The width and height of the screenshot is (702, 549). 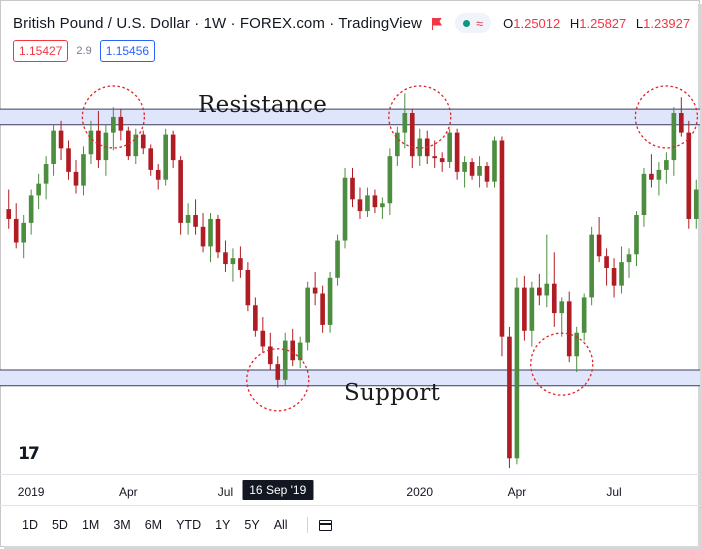 I want to click on buy-price-button: 1.15456, so click(x=127, y=51).